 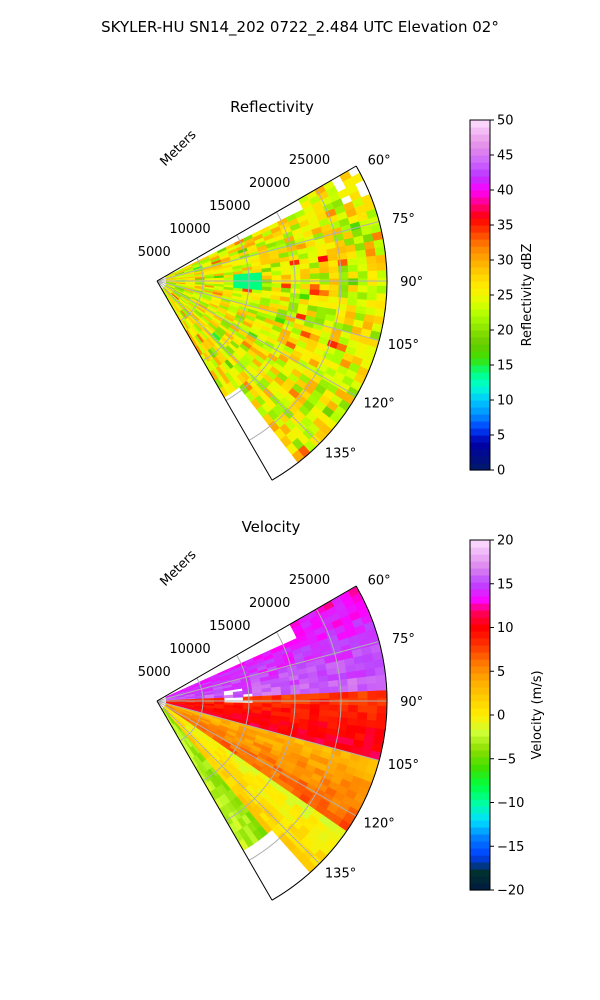 What do you see at coordinates (379, 161) in the screenshot?
I see `azimuth-tick-label: 60°` at bounding box center [379, 161].